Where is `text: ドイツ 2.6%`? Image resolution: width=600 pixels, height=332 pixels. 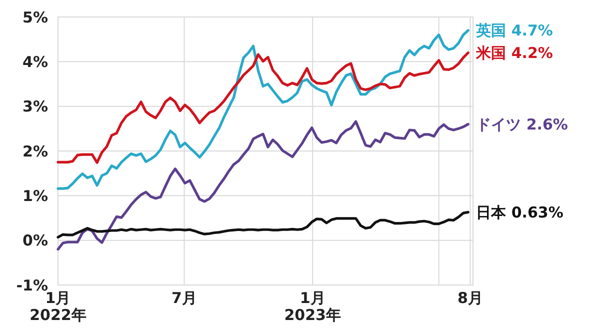
text: ドイツ 2.6% is located at coordinates (522, 124).